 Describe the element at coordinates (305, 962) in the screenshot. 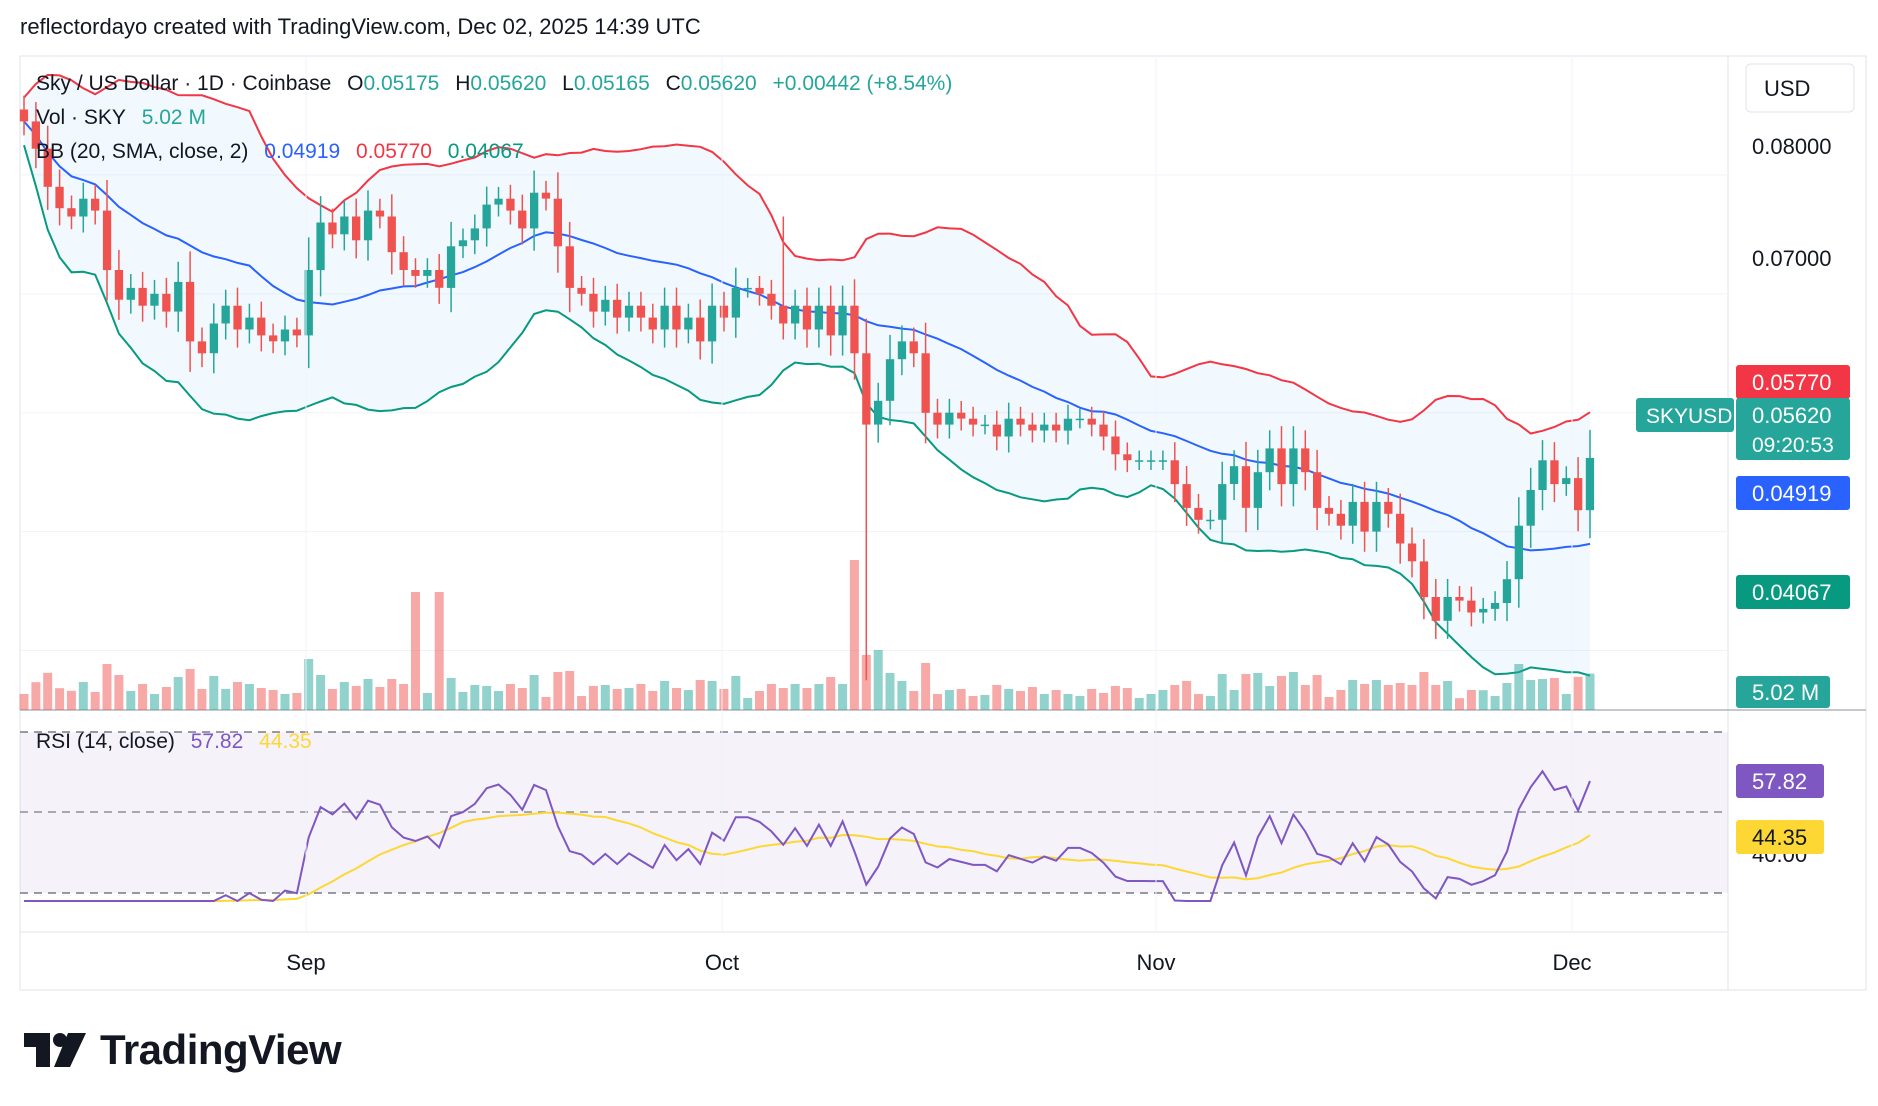

I see `time-tick-sep: Sep` at that location.